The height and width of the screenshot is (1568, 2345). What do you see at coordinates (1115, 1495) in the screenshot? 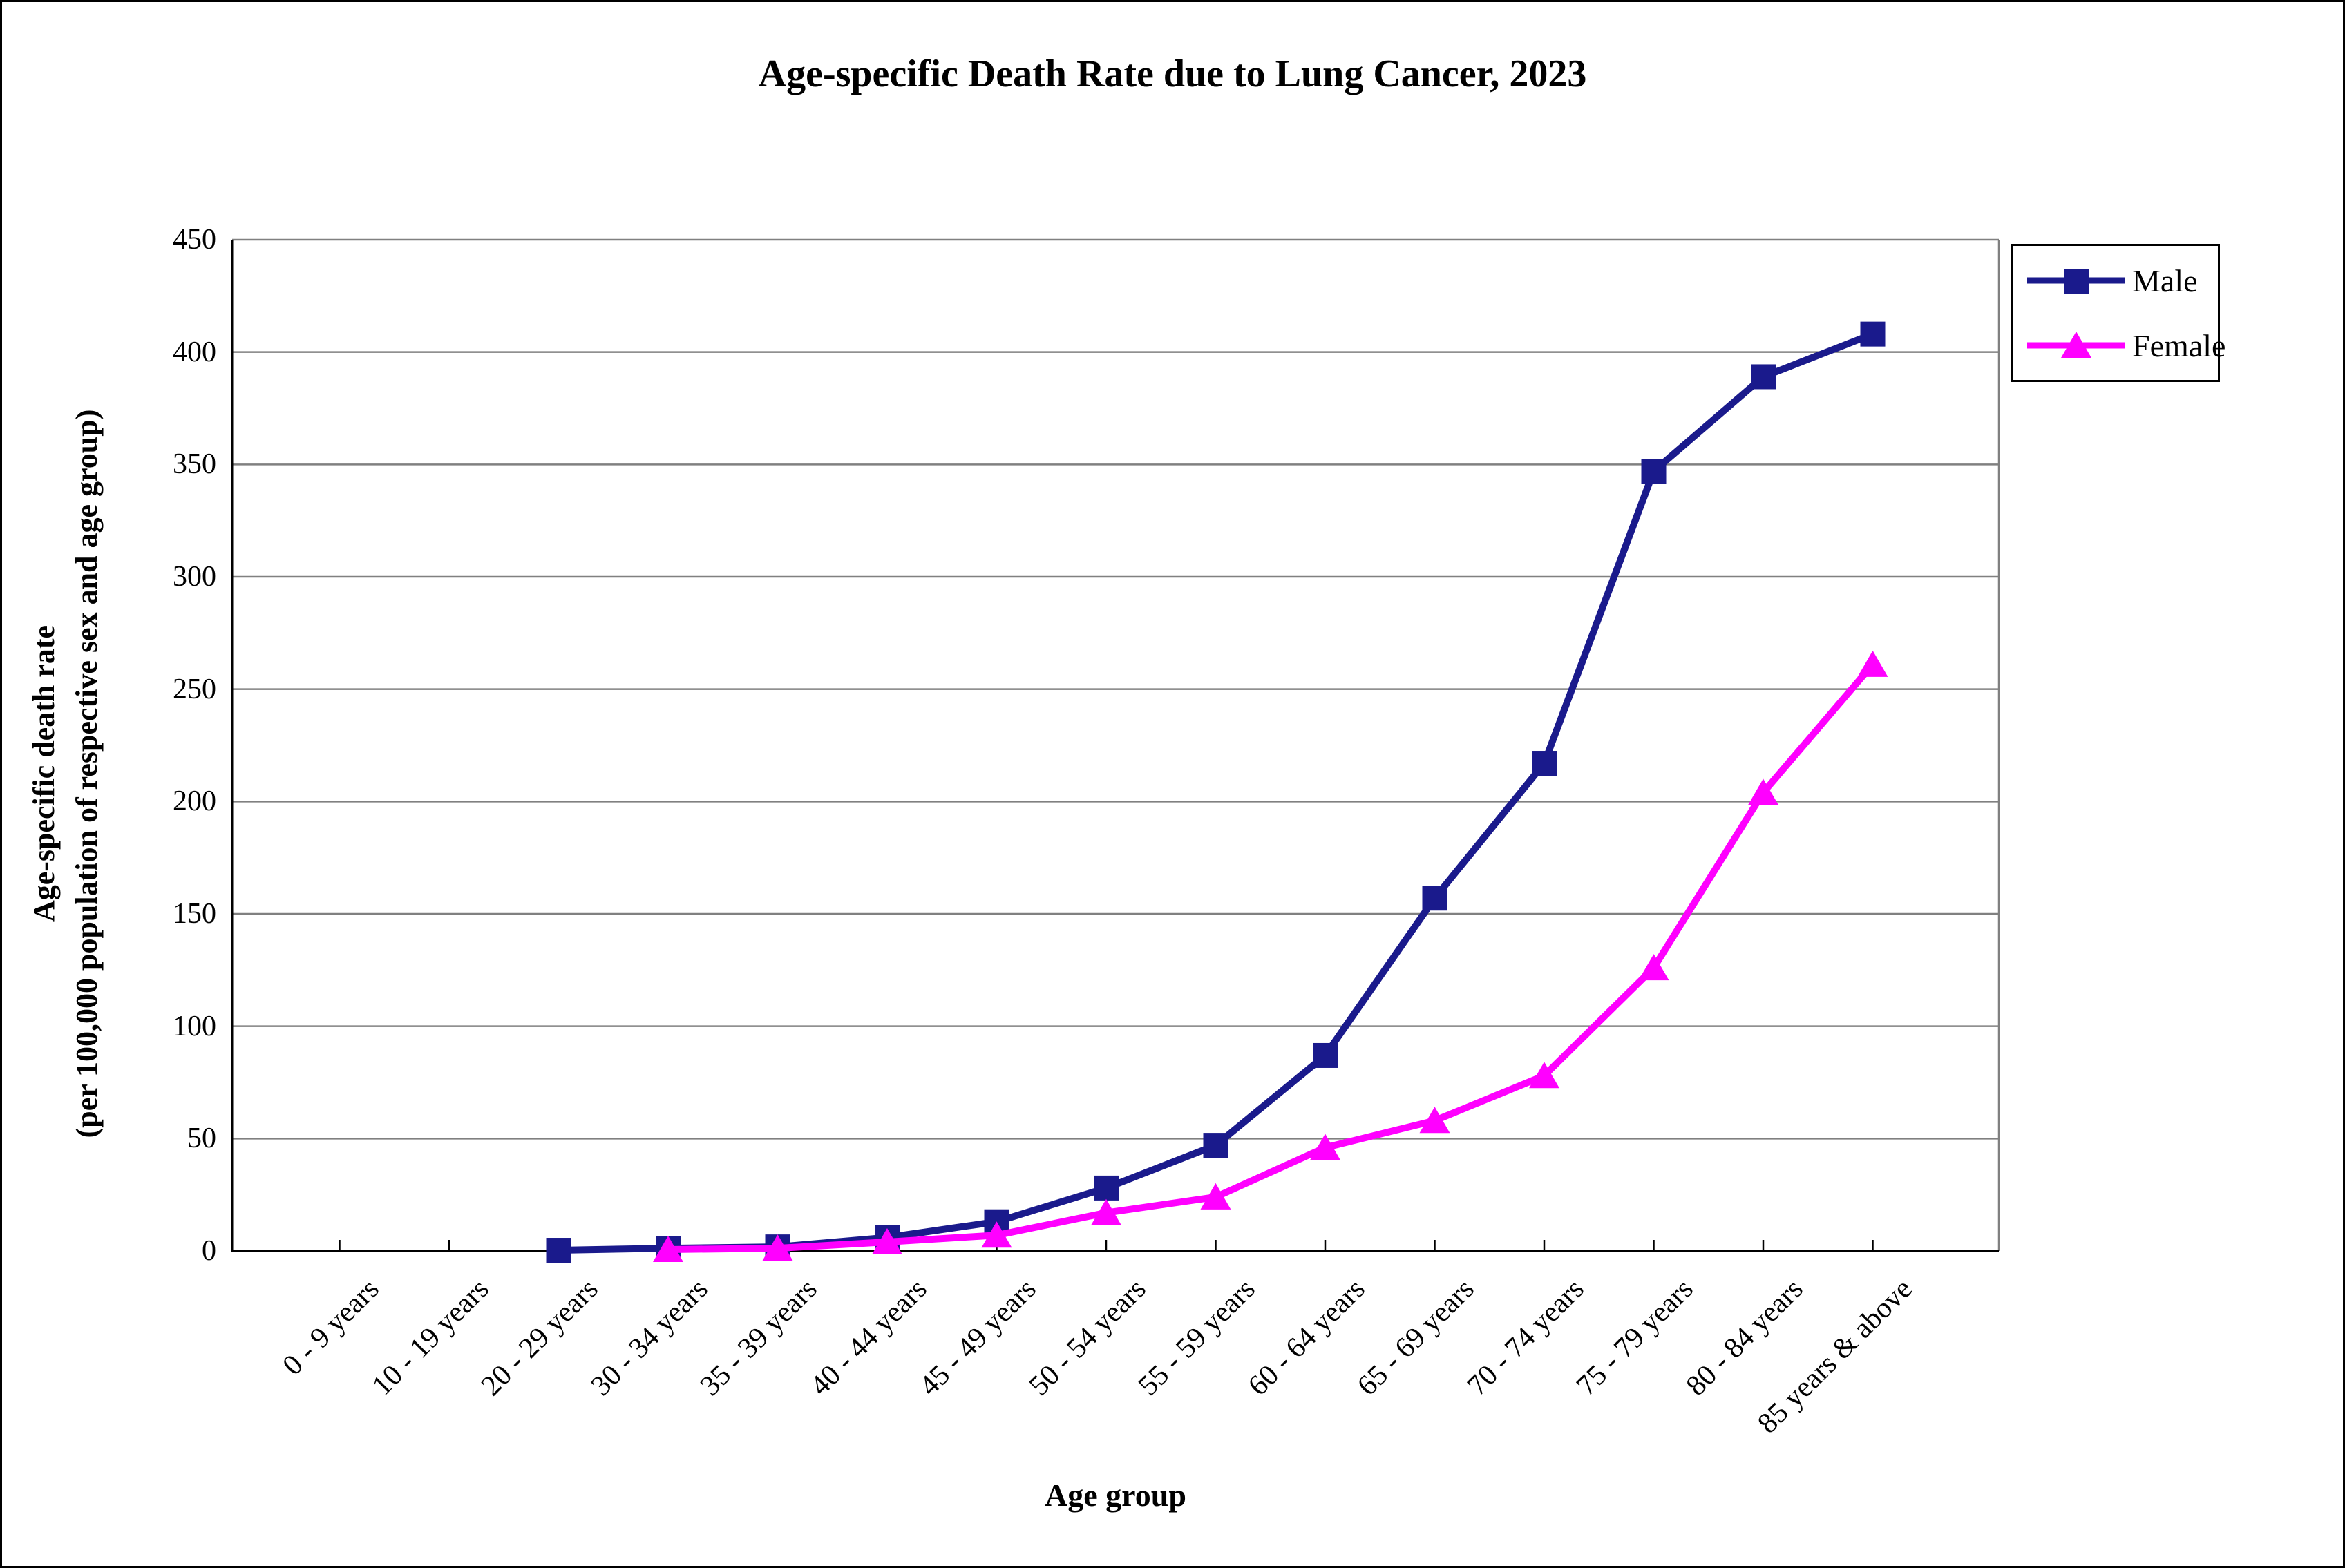
I see `x-axis-title: Age group` at bounding box center [1115, 1495].